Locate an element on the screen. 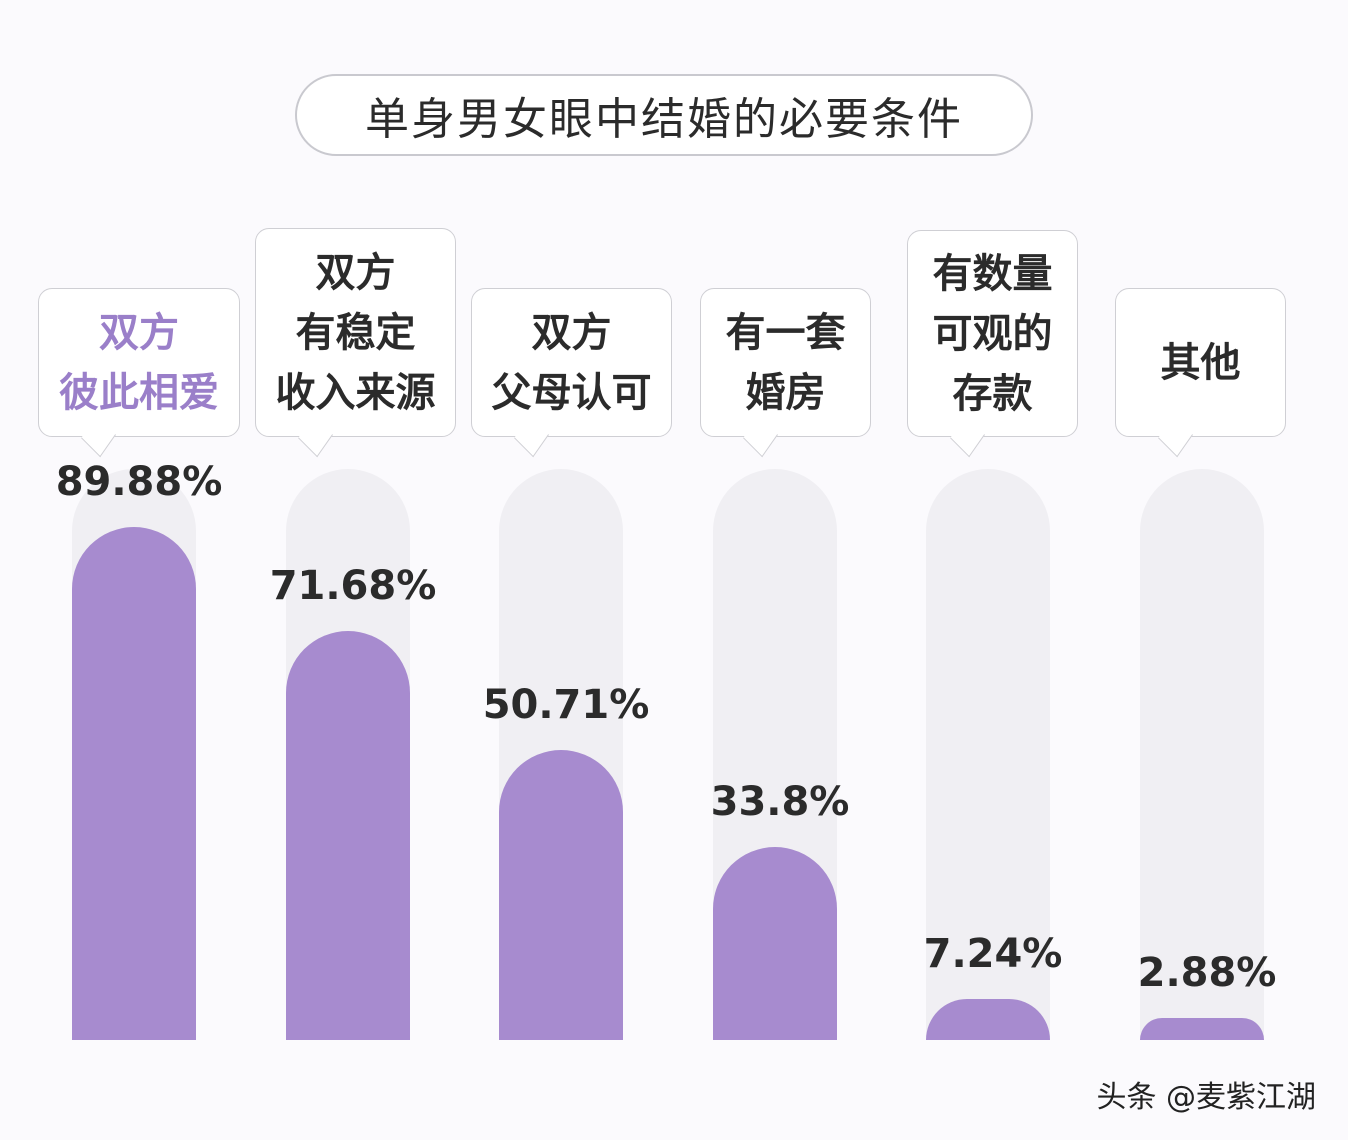  category-label: 双方 父母认可 is located at coordinates (571, 373).